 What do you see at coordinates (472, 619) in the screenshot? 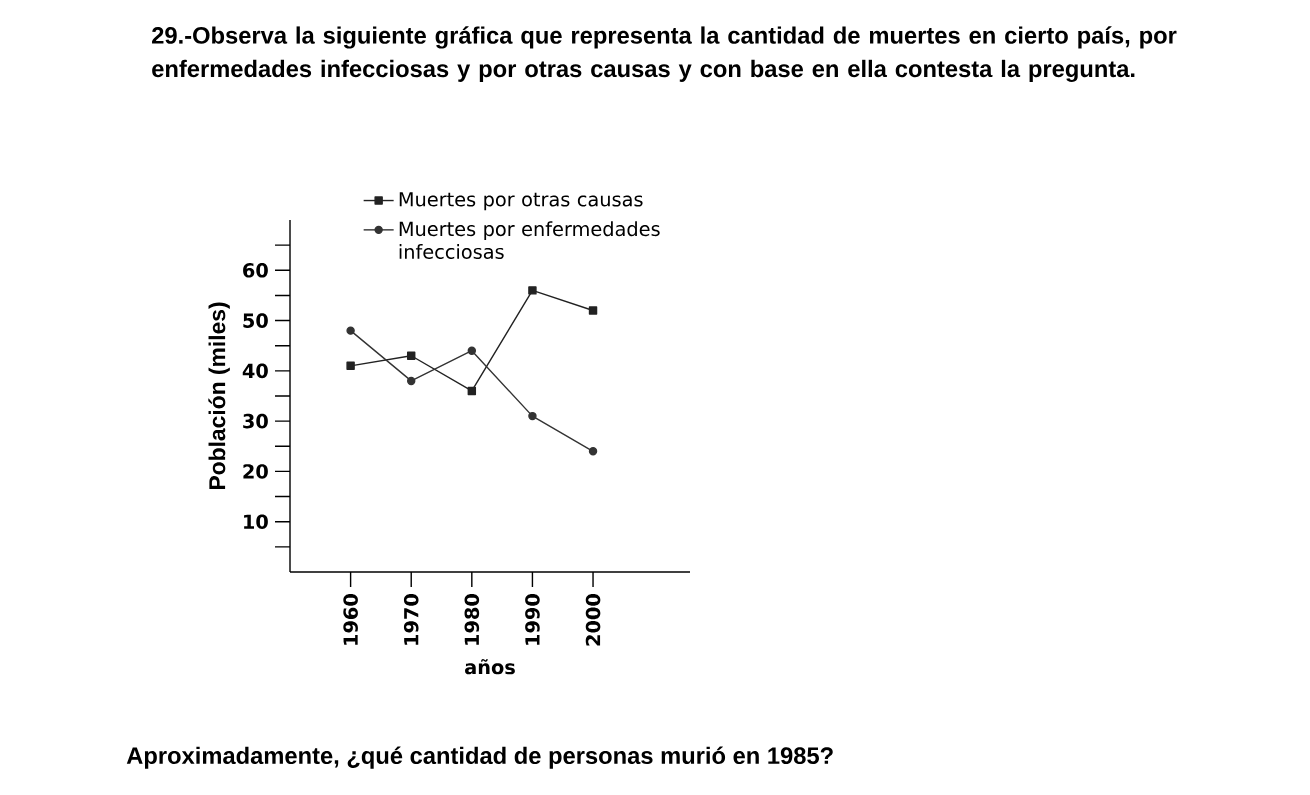
I see `x-tick-label: 1980` at bounding box center [472, 619].